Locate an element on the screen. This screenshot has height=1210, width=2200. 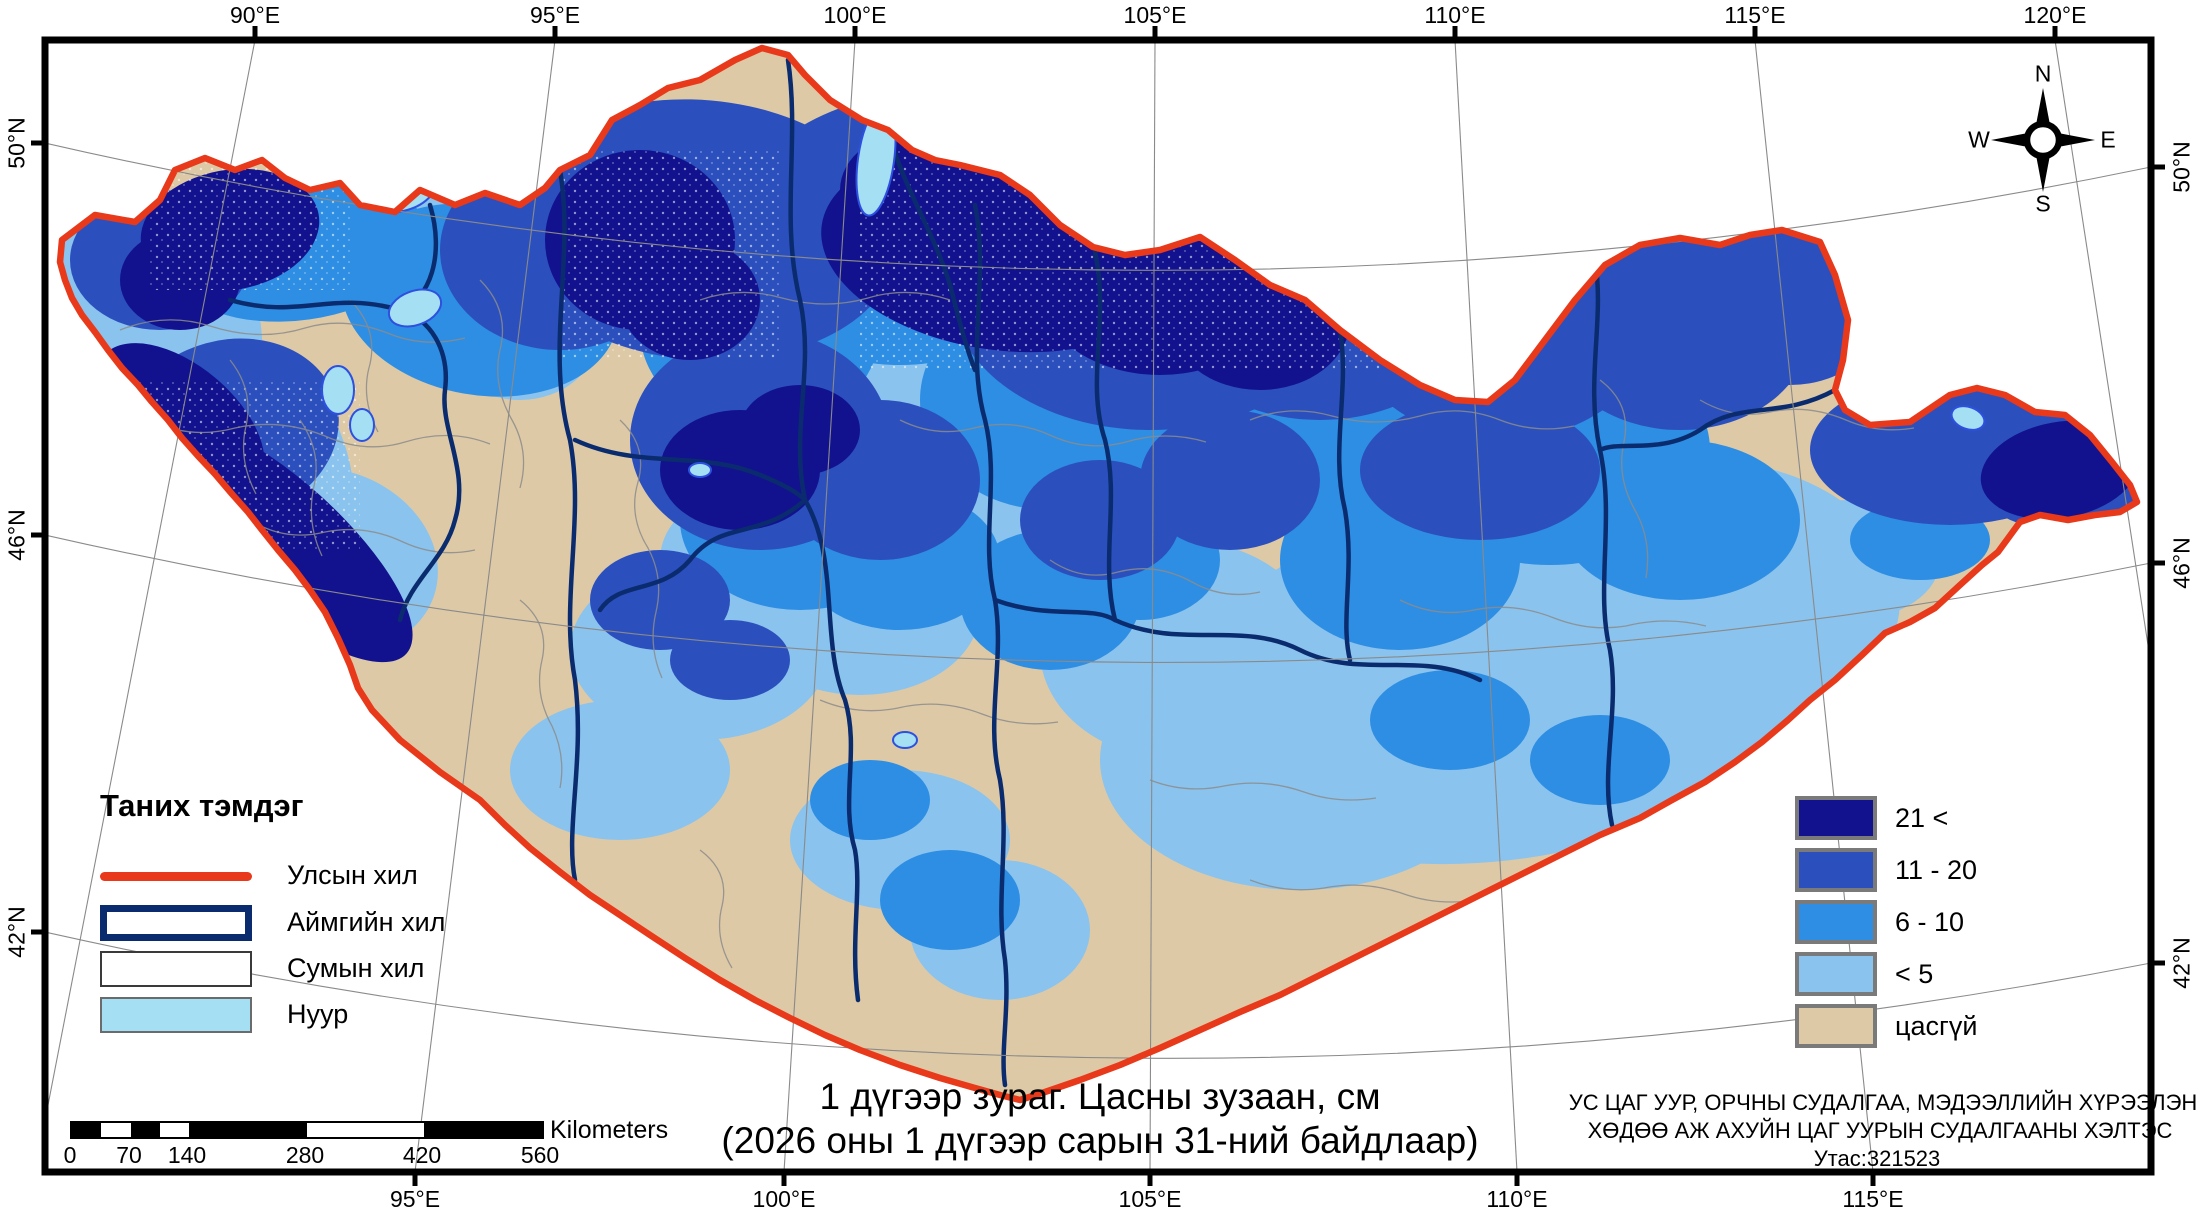
aimag-border-swatch is located at coordinates (176, 923).